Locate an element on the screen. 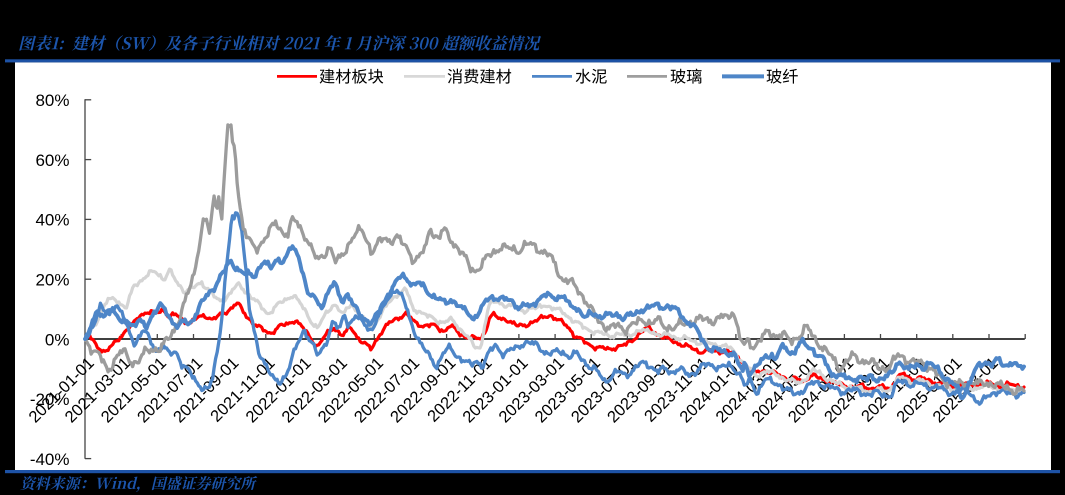 The height and width of the screenshot is (495, 1065). svg-text: 20% is located at coordinates (52, 280).